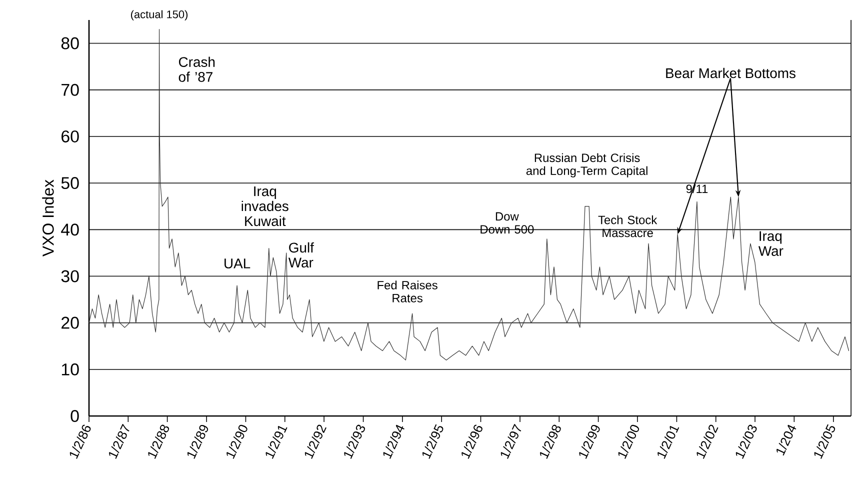  What do you see at coordinates (119, 441) in the screenshot?
I see `x-tick-label: 1/2/87` at bounding box center [119, 441].